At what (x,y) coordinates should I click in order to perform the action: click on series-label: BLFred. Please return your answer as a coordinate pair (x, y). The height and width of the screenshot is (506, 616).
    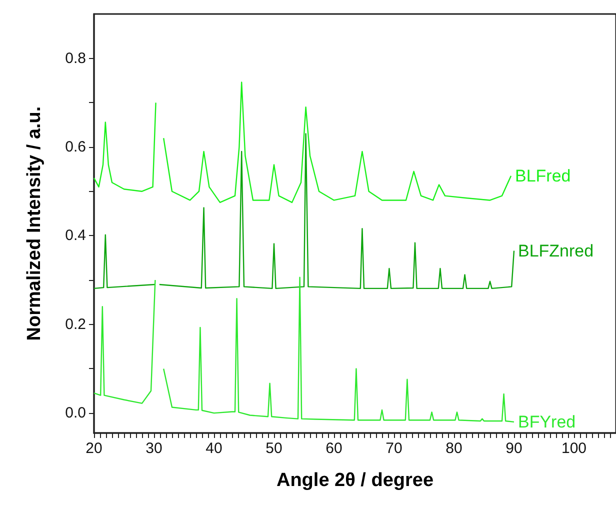
    Looking at the image, I should click on (543, 176).